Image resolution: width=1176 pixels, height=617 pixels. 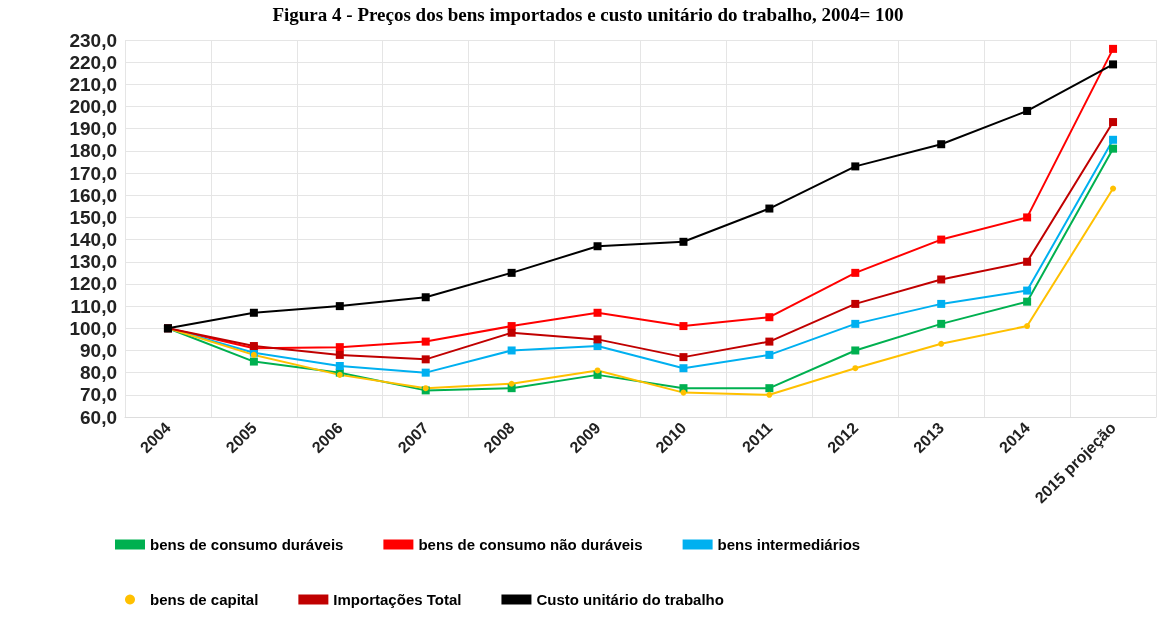 What do you see at coordinates (98, 373) in the screenshot?
I see `y-tick-label: 80,0` at bounding box center [98, 373].